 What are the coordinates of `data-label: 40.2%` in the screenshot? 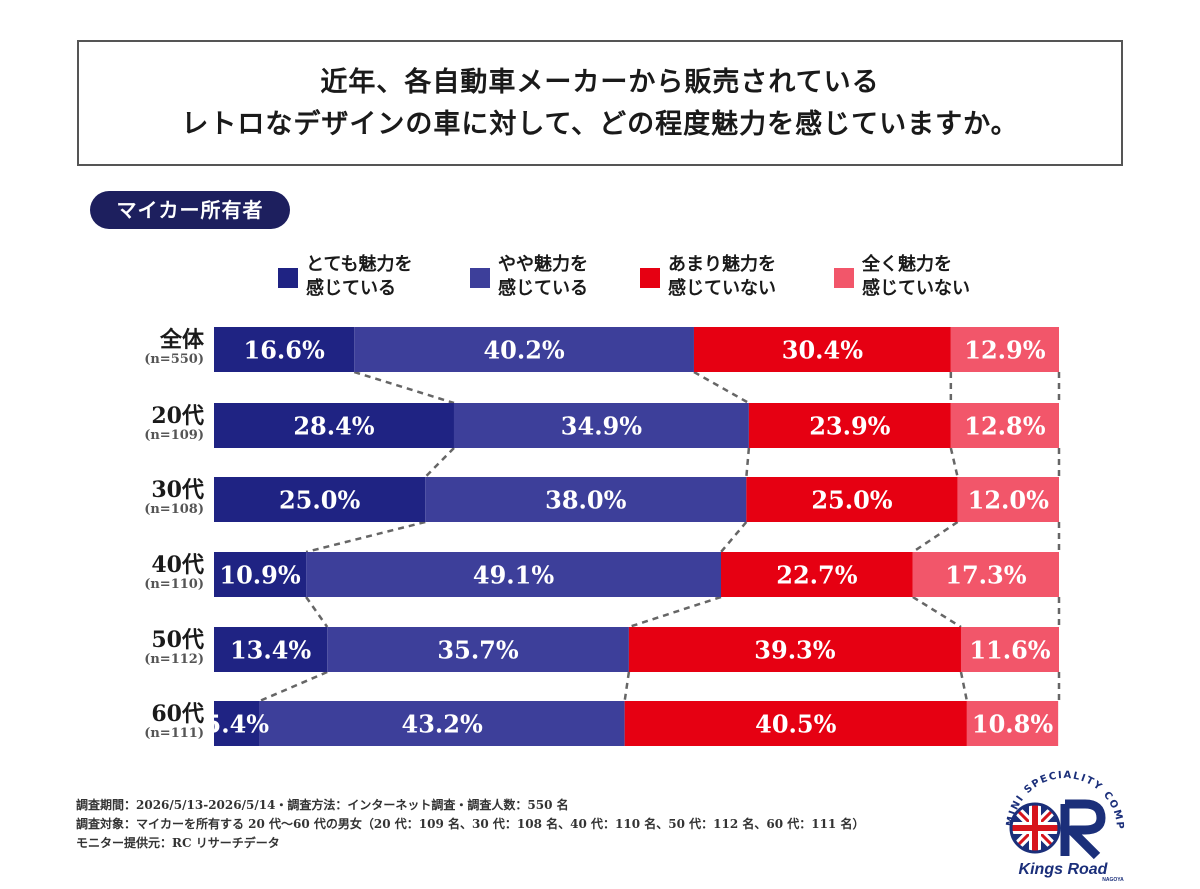 It's located at (523, 350).